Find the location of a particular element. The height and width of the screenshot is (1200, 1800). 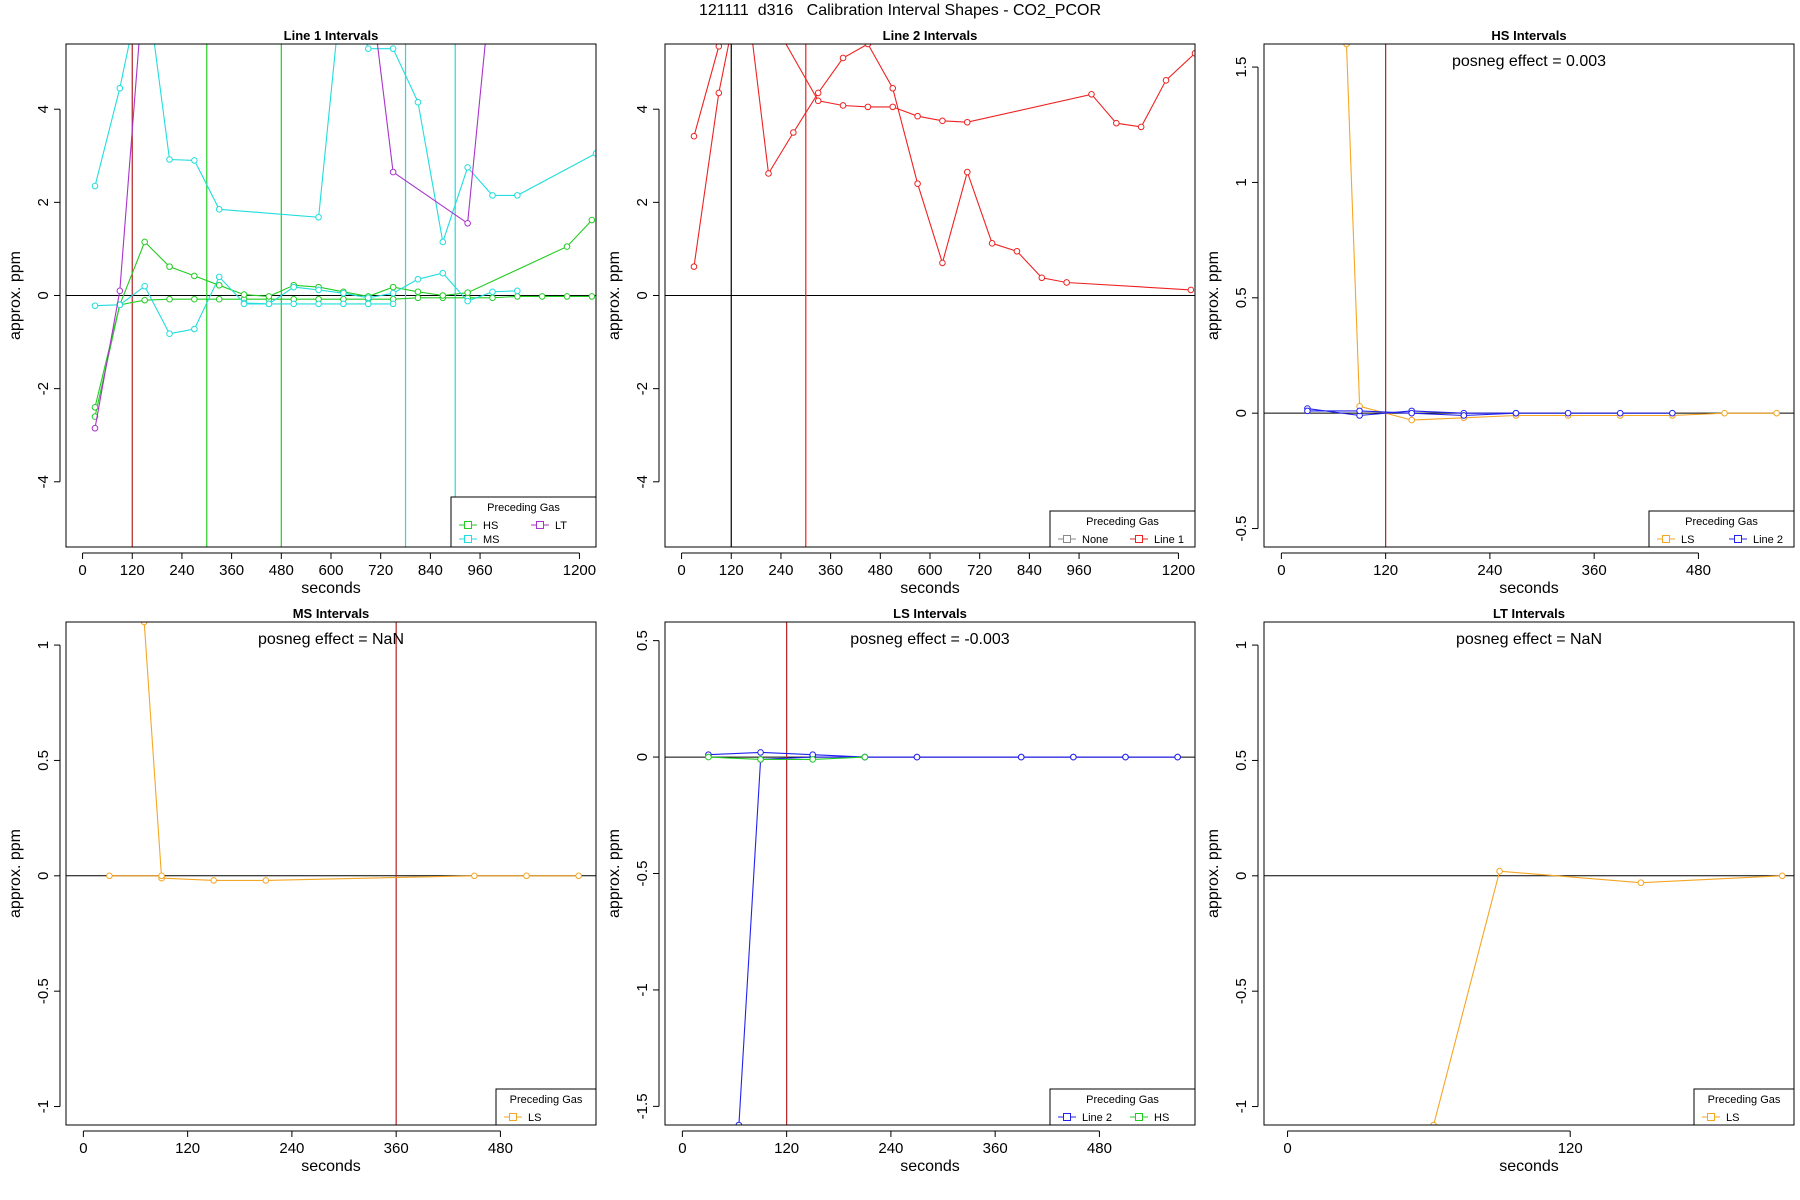

chart-title: LT Intervals is located at coordinates (1529, 613).